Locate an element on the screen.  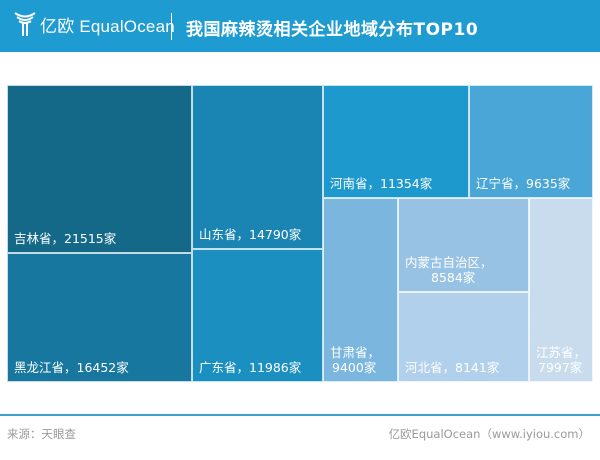
treemap-cell: 辽宁省，9635家 is located at coordinates (531, 141).